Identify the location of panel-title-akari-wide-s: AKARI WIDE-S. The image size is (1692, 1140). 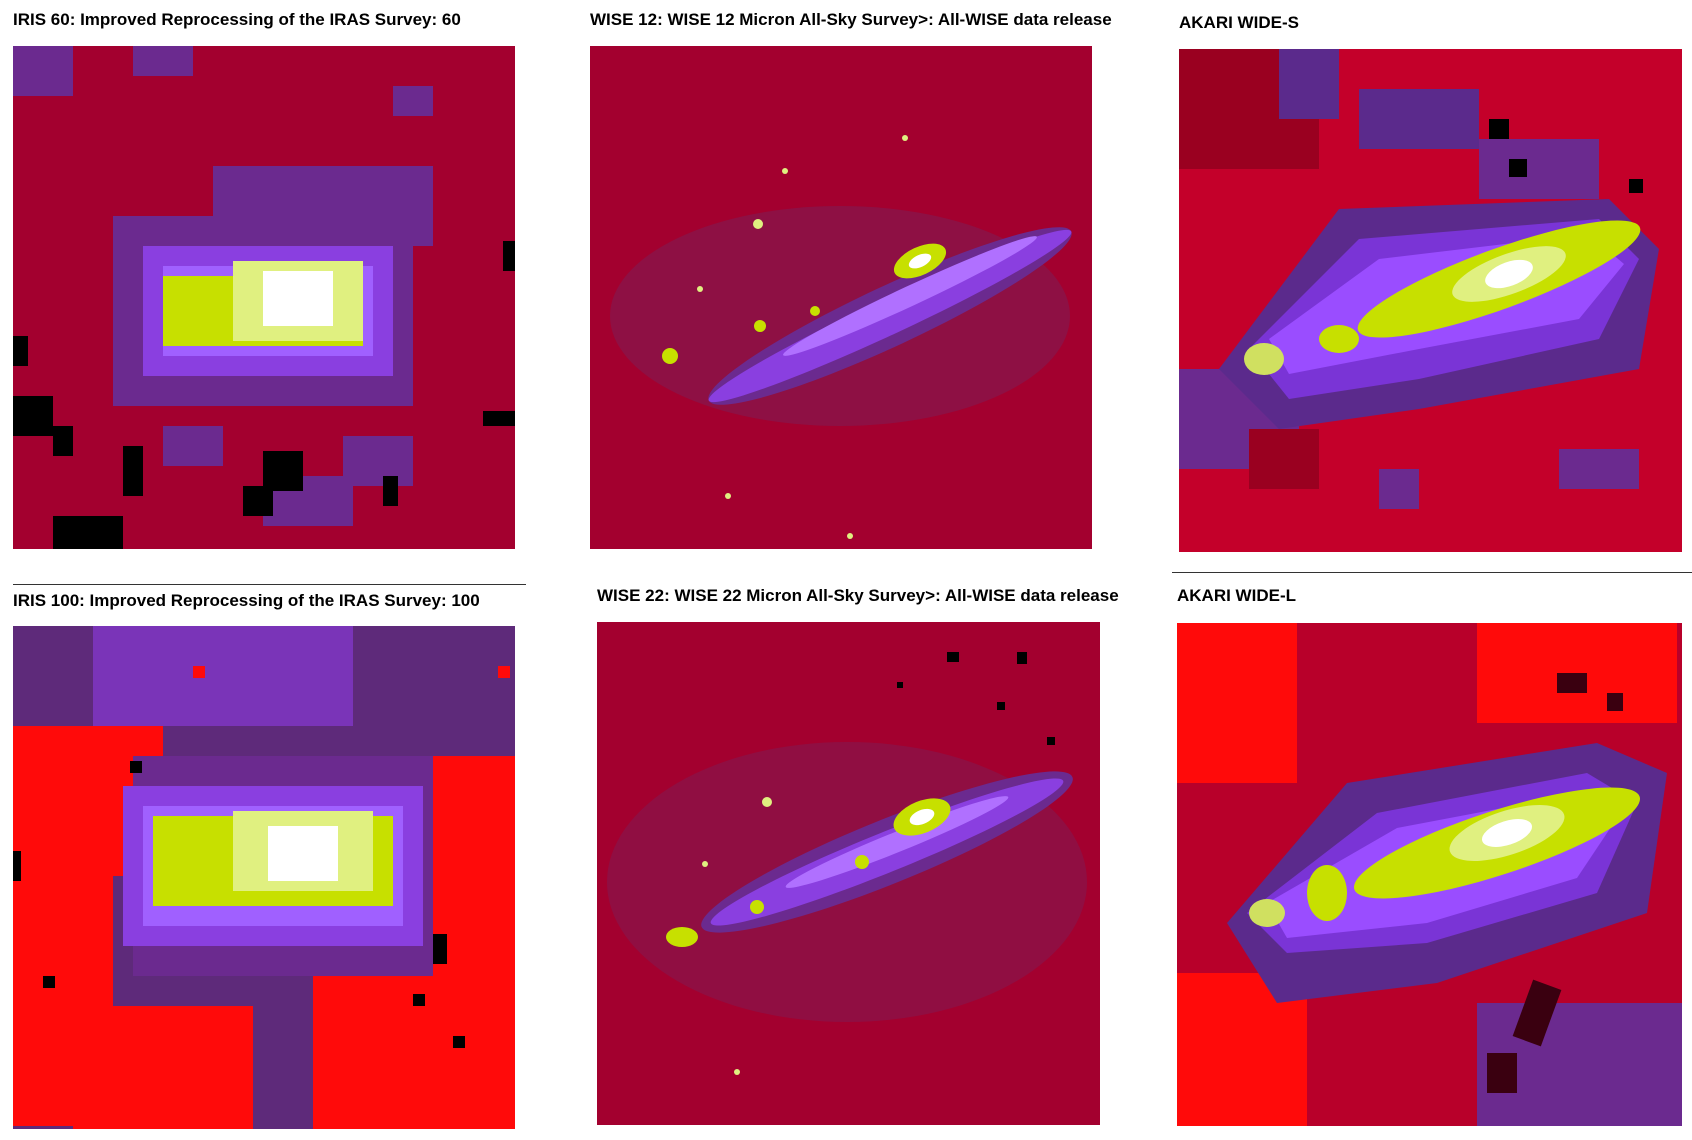
(1239, 22).